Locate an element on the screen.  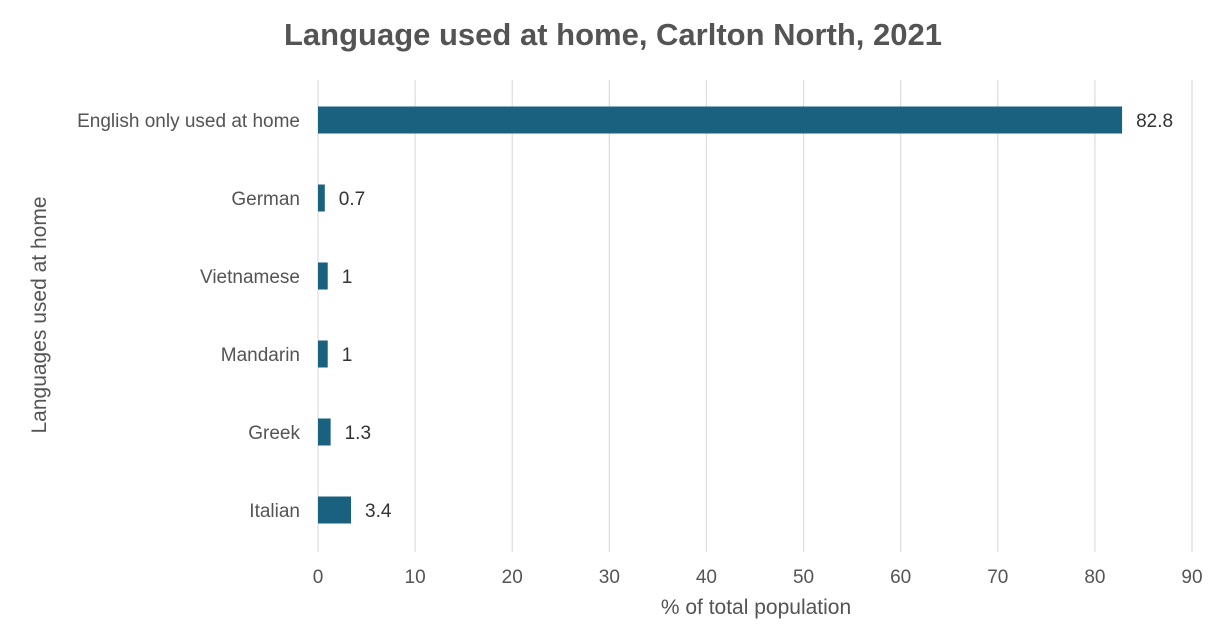
x-tick-label: 40 is located at coordinates (706, 577).